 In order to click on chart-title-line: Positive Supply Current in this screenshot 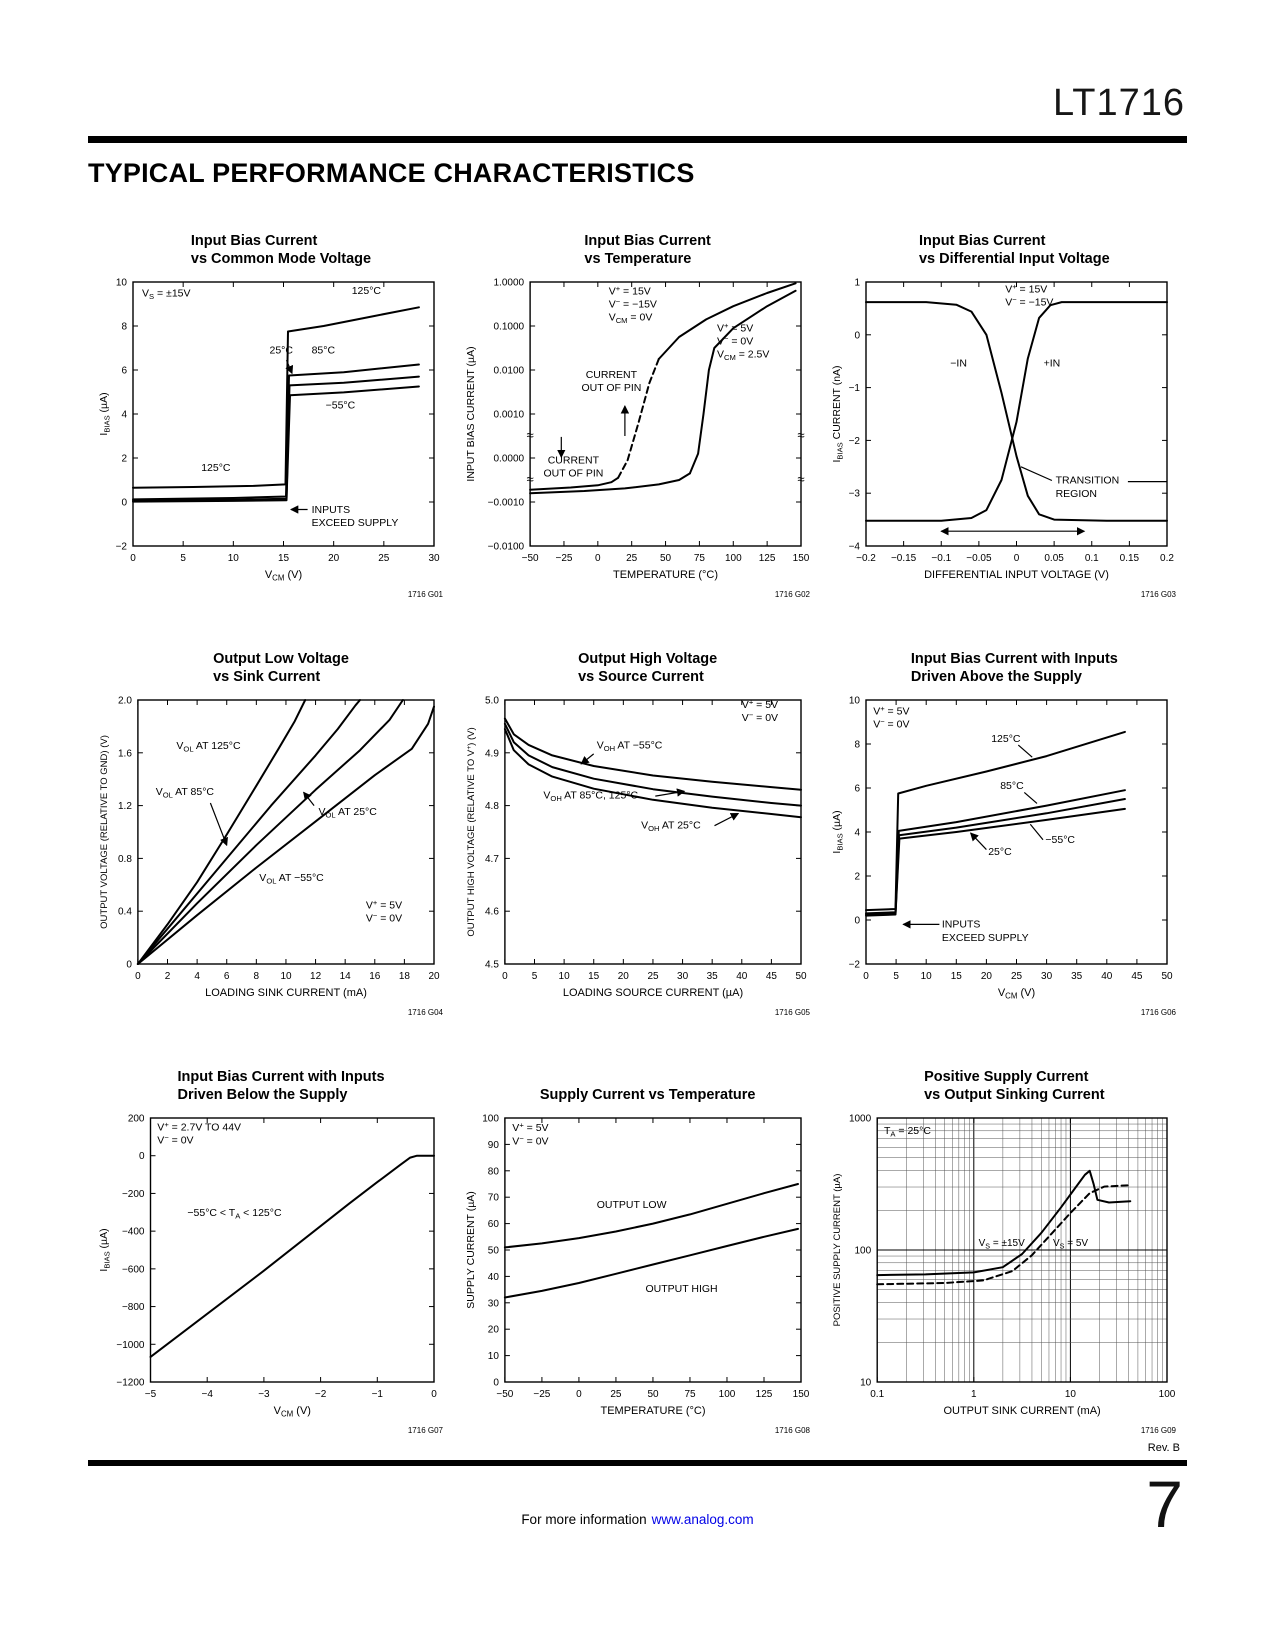, I will do `click(1006, 1076)`.